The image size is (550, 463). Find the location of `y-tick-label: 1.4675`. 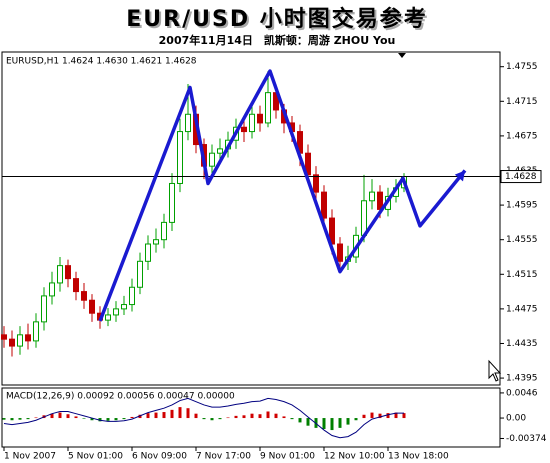

y-tick-label: 1.4675 is located at coordinates (522, 136).